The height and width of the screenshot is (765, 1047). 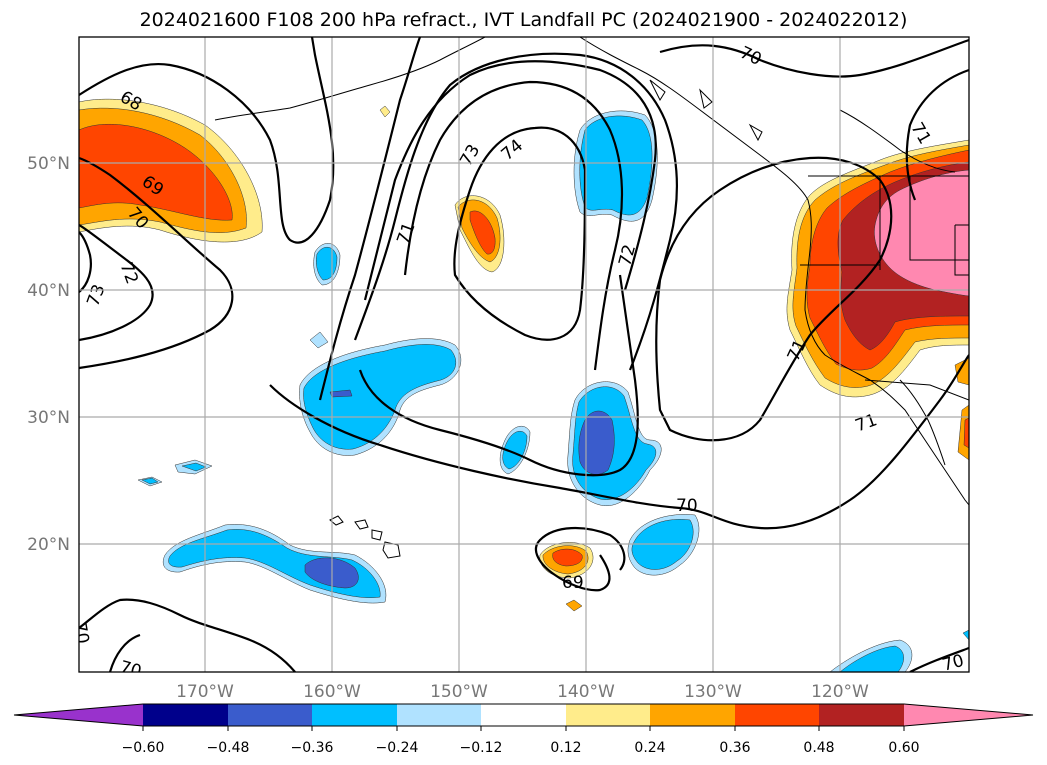 What do you see at coordinates (48, 418) in the screenshot?
I see `lat-tick-label: 30°N` at bounding box center [48, 418].